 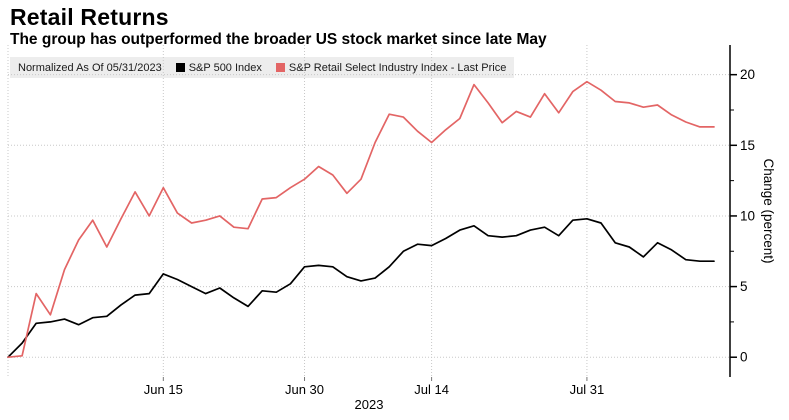 I want to click on y-tick-label: 10, so click(x=747, y=215).